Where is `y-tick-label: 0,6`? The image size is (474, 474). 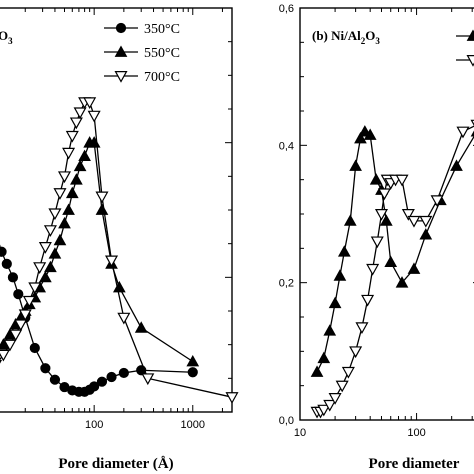 y-tick-label: 0,6 is located at coordinates (286, 9).